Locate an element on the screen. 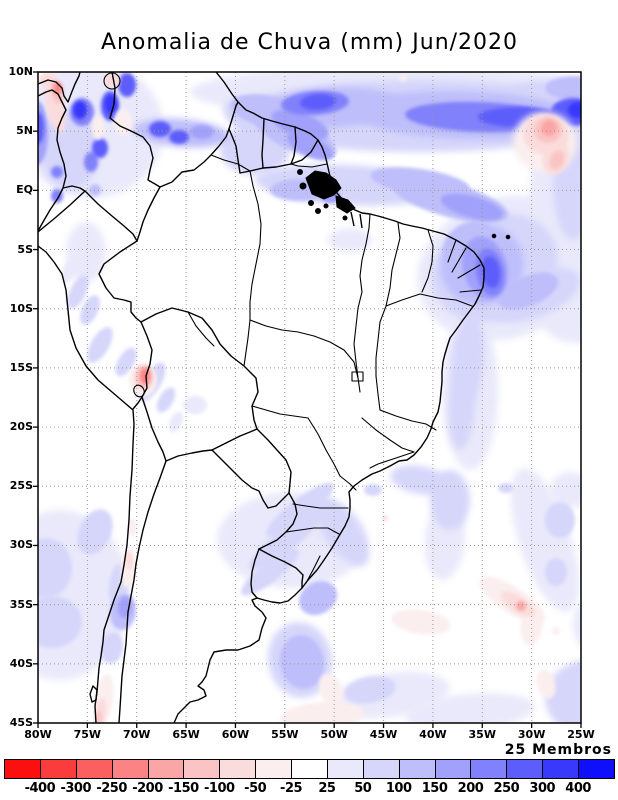 Image resolution: width=618 pixels, height=800 pixels. border-per-chi is located at coordinates (137, 403).